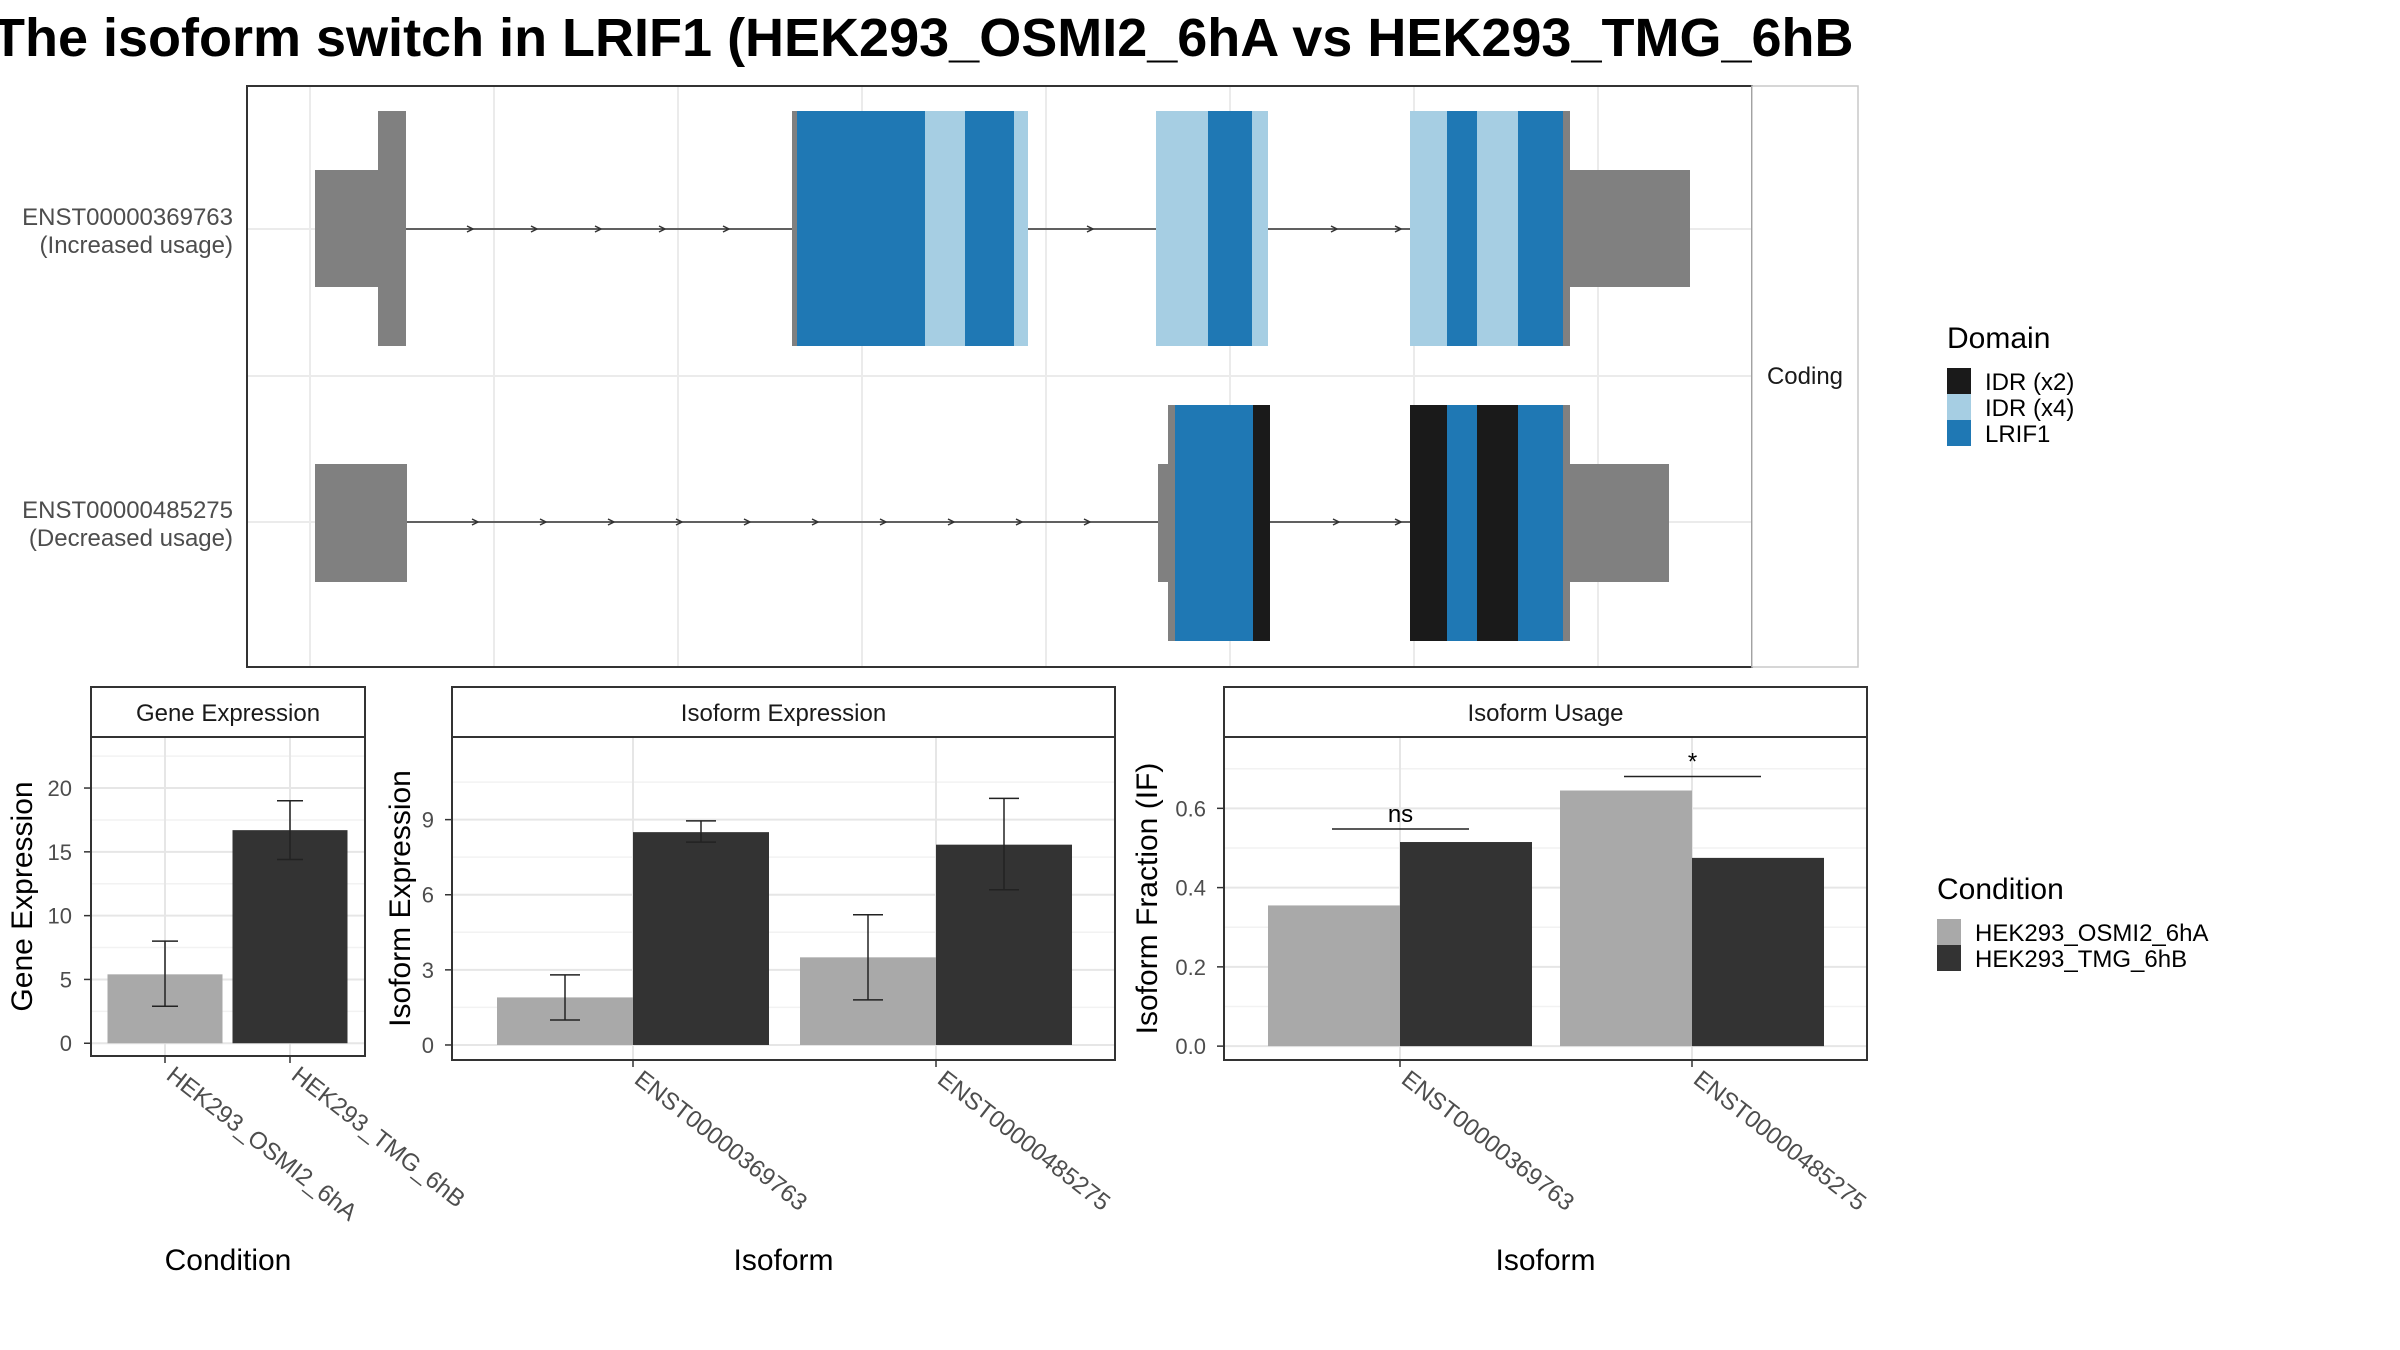 The image size is (2400, 1350). I want to click on y-axis-title: Isoform Expression, so click(400, 898).